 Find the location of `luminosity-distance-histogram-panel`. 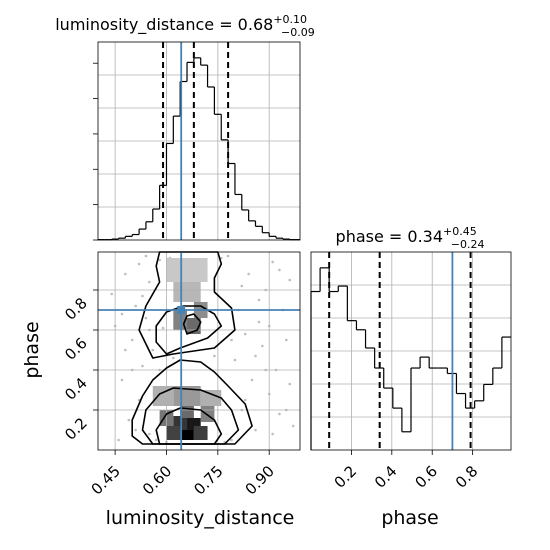

luminosity-distance-histogram-panel is located at coordinates (197, 141).